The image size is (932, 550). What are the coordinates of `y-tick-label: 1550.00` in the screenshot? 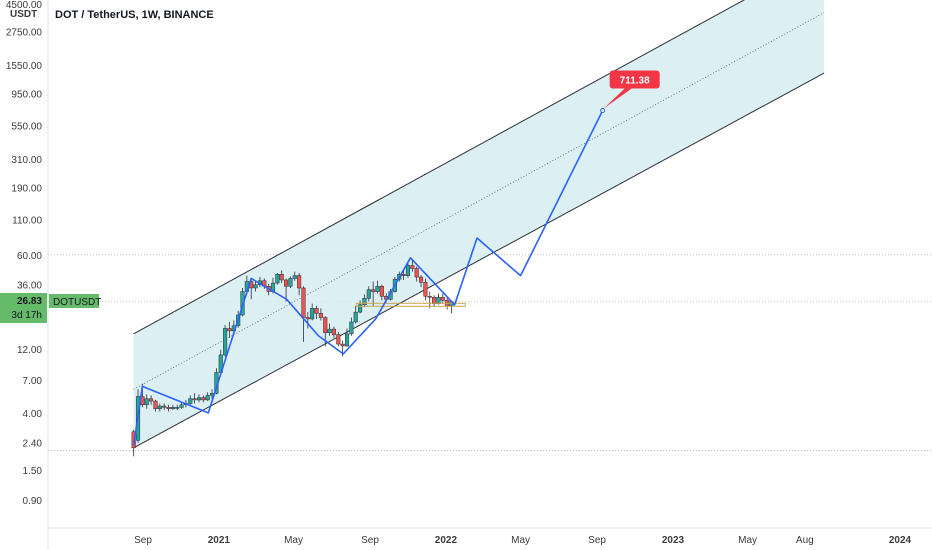 It's located at (24, 66).